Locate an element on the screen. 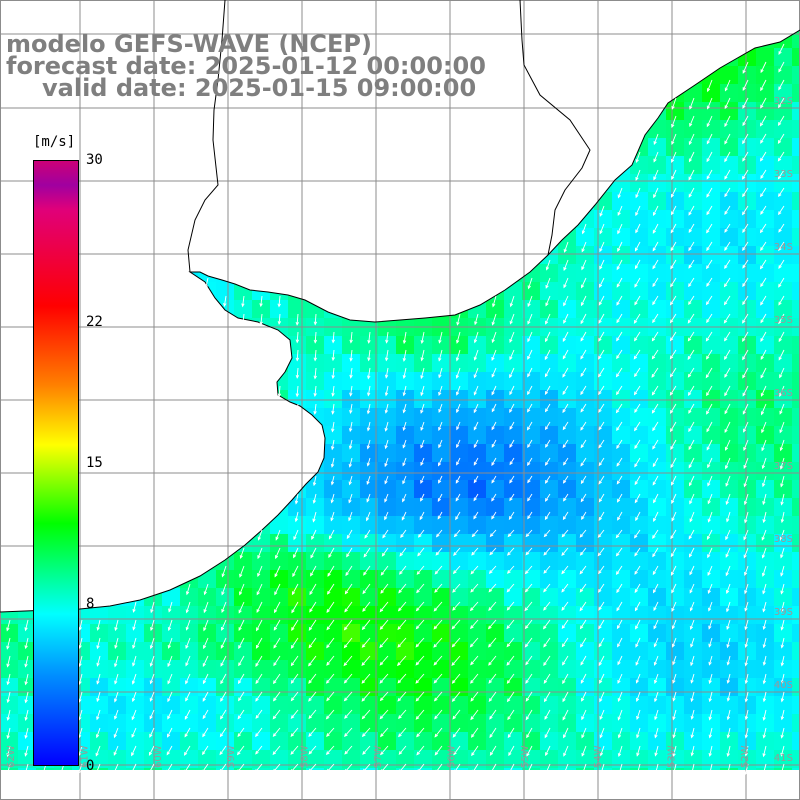 The height and width of the screenshot is (800, 800). colorbar-unit: [m/s] is located at coordinates (54, 142).